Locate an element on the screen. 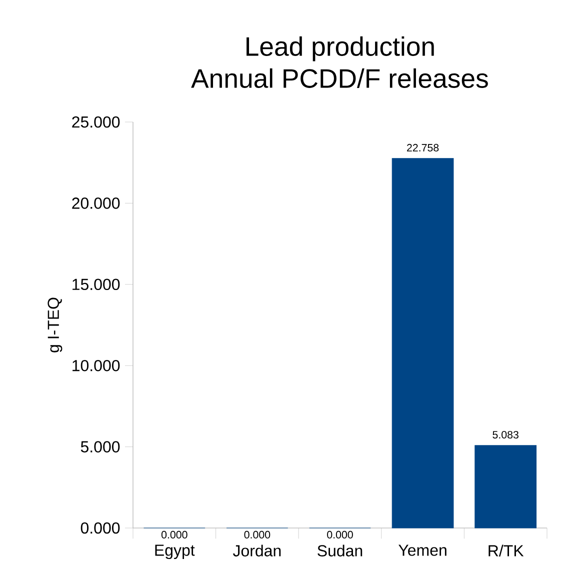 The width and height of the screenshot is (579, 572). y-tick-label: 5.000 is located at coordinates (100, 446).